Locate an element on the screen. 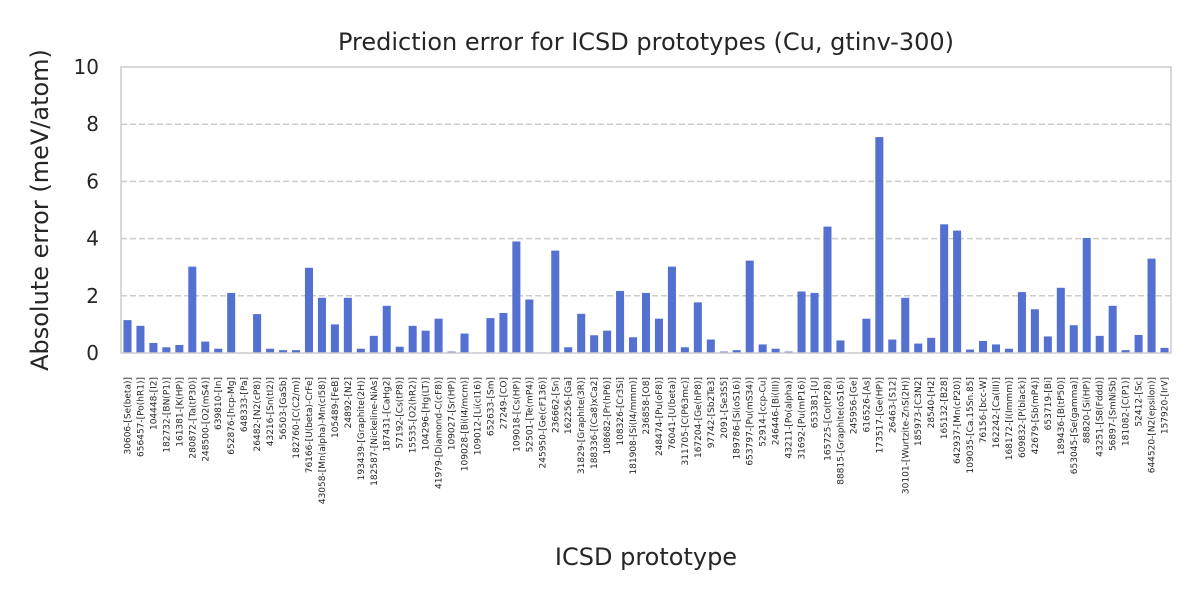  x-tick-label: 188336-[(Ca8)xCa2] is located at coordinates (595, 423).